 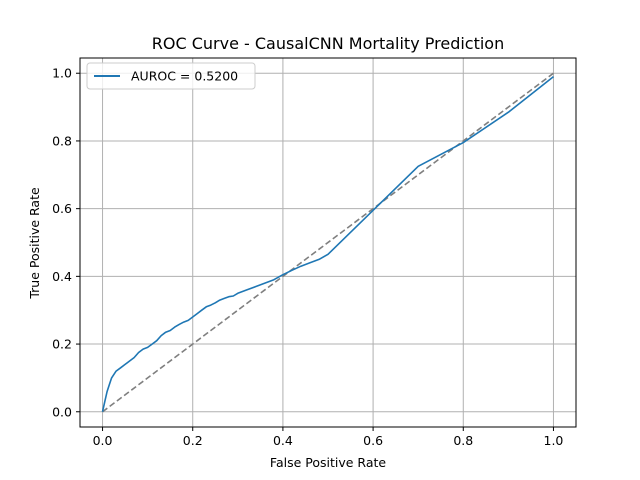 I want to click on x-tick-label: 0.8, so click(x=463, y=440).